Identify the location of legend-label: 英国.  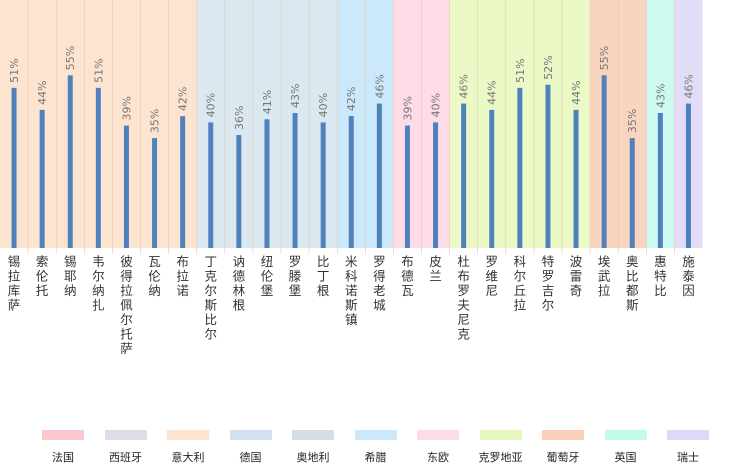
(625, 457).